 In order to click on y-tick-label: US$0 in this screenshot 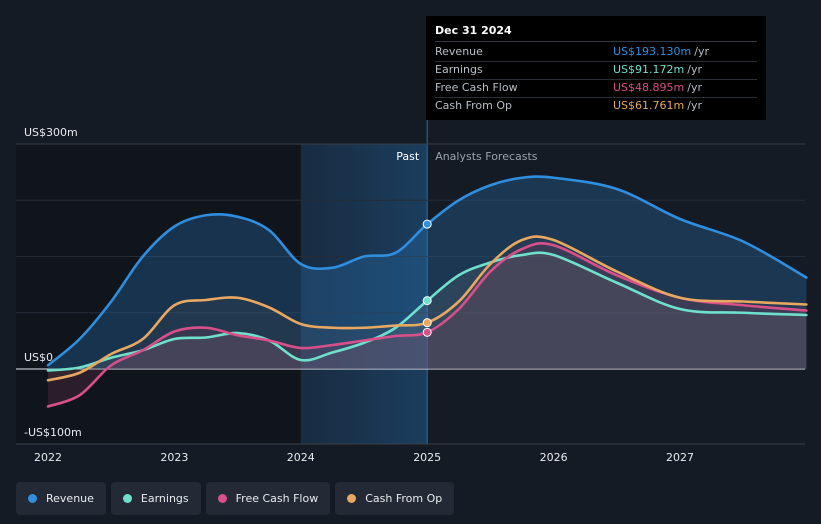, I will do `click(38, 357)`.